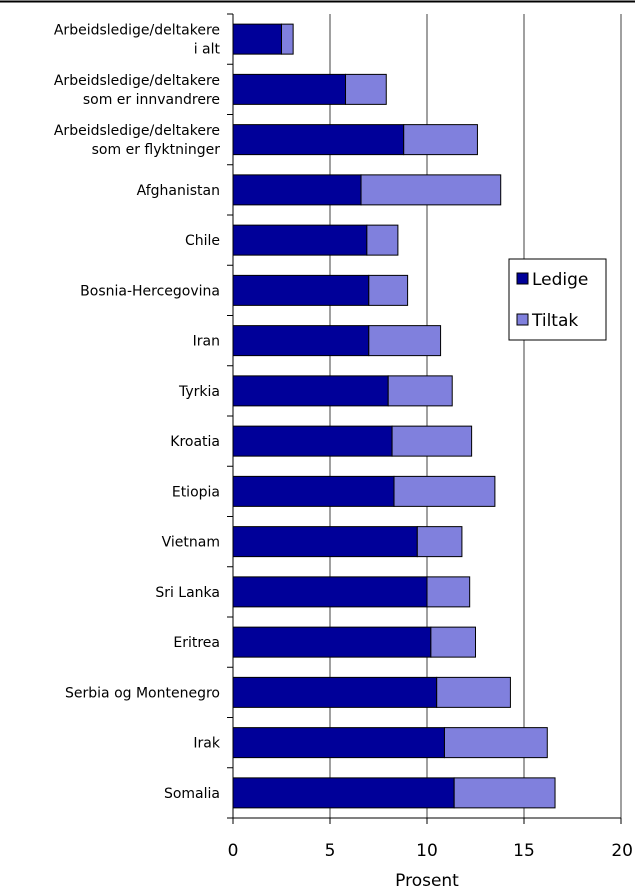 The image size is (635, 893). What do you see at coordinates (196, 643) in the screenshot?
I see `category-label-12: Eritrea` at bounding box center [196, 643].